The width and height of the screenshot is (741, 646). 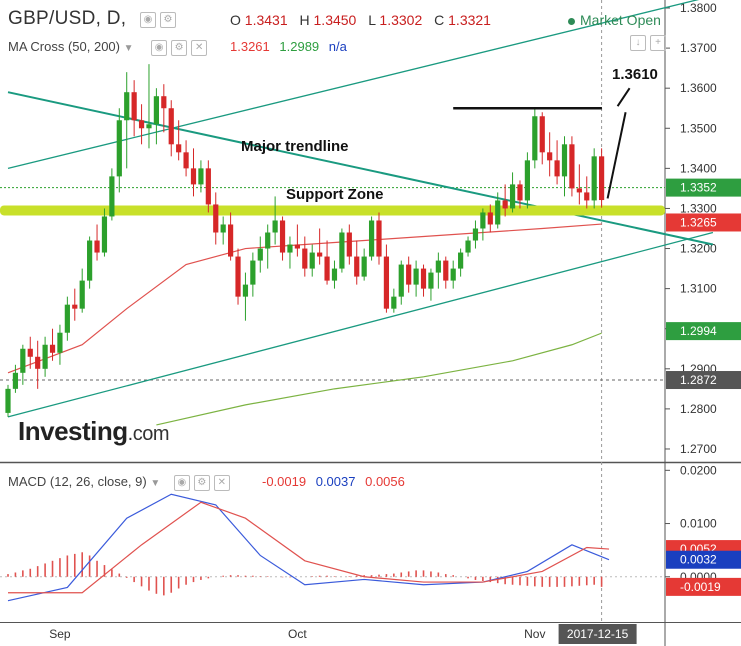 What do you see at coordinates (614, 20) in the screenshot?
I see `market-status: Market Open` at bounding box center [614, 20].